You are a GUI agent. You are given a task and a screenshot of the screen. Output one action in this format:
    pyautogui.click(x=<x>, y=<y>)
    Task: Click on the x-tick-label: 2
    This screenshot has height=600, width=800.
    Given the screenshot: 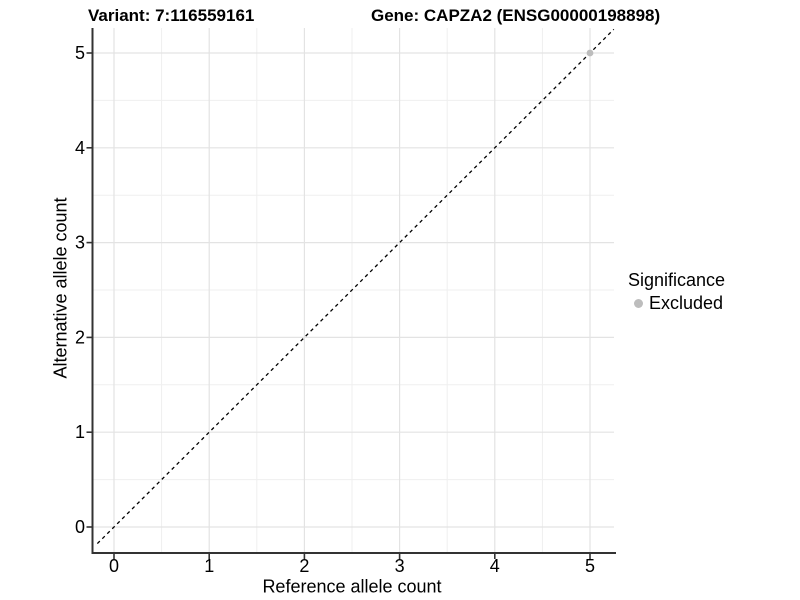 What is the action you would take?
    pyautogui.click(x=304, y=566)
    